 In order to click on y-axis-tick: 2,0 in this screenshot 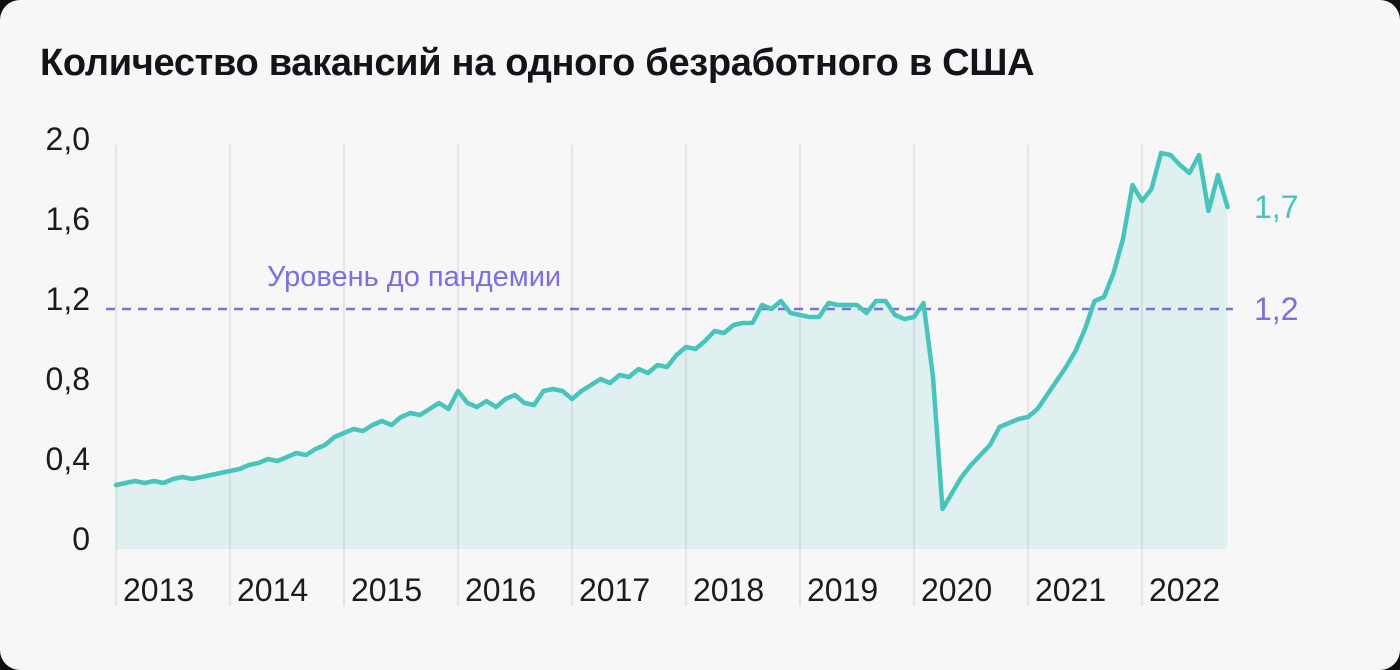, I will do `click(67, 139)`.